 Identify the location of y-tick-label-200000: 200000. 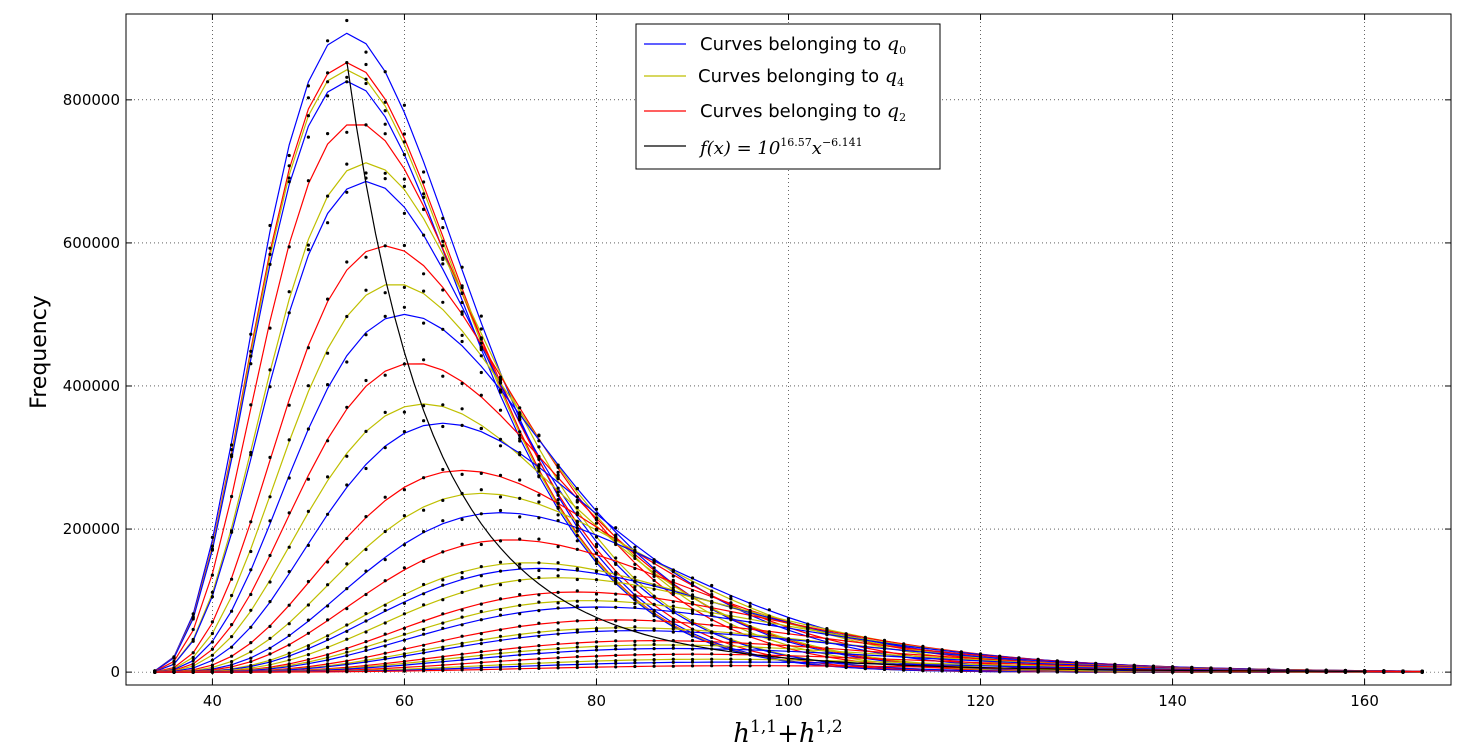
(91, 529).